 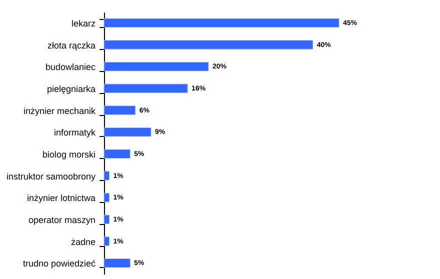 I want to click on y-tick-label: żadne, so click(x=83, y=241).